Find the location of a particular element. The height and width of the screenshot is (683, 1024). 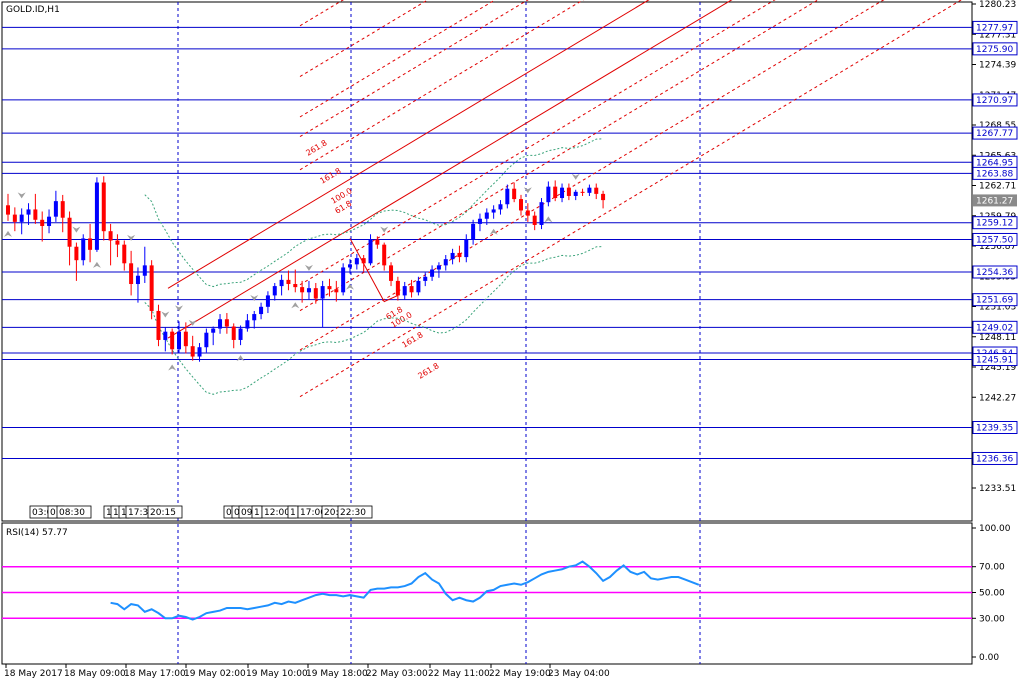

price-tick-label: 1280.23 is located at coordinates (997, 5).